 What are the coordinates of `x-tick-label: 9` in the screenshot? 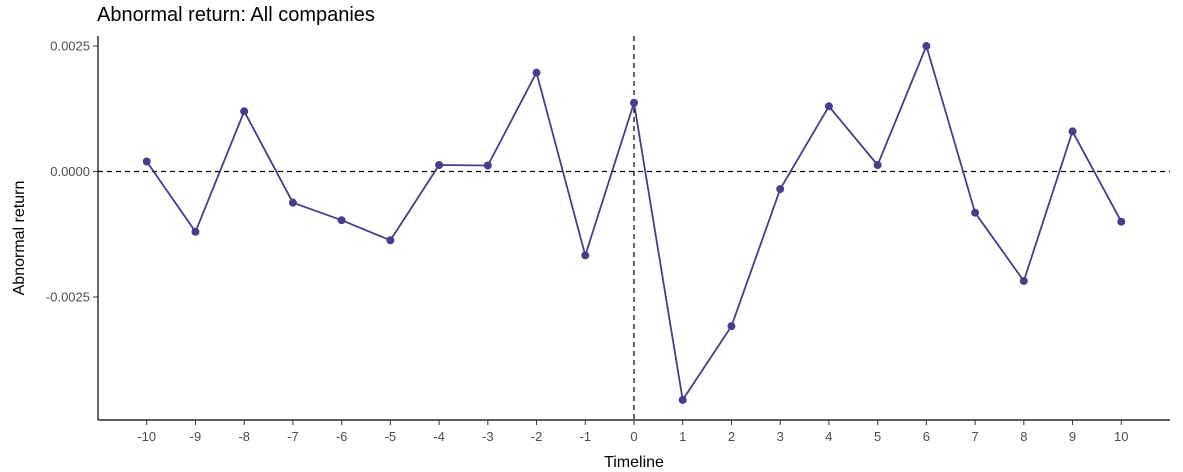 It's located at (1072, 436).